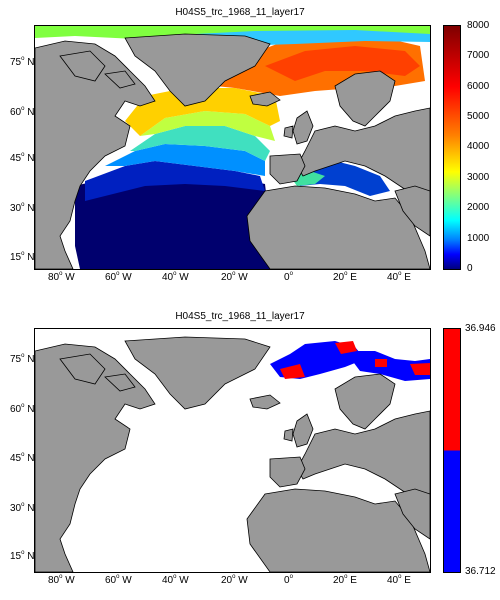  What do you see at coordinates (478, 25) in the screenshot?
I see `panel-1-colorbar-tick-8000: 8000` at bounding box center [478, 25].